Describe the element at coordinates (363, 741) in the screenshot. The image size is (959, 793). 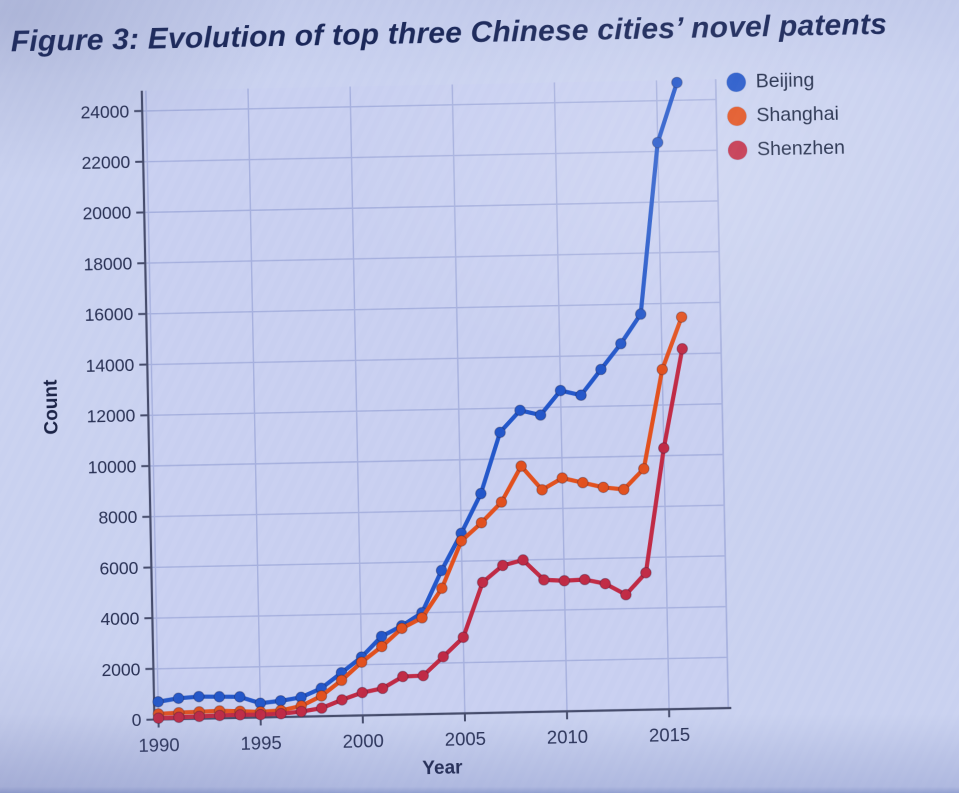
I see `x-tick-label: 2000` at that location.